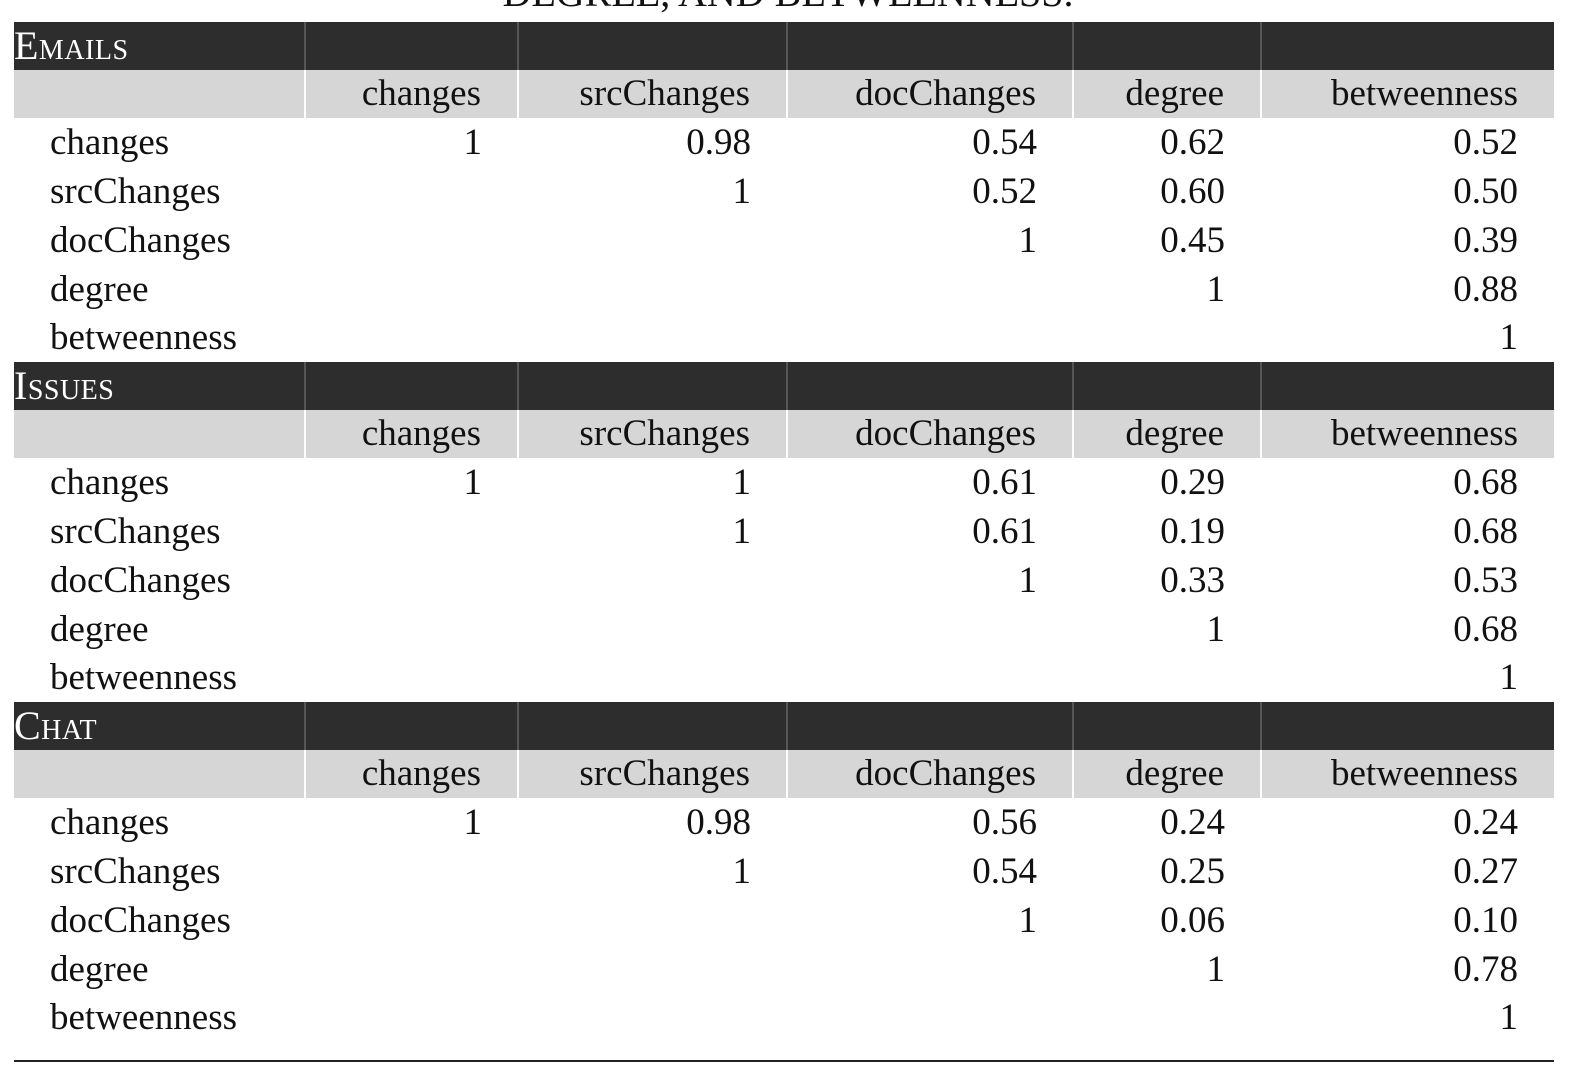 The height and width of the screenshot is (1090, 1576). I want to click on table-row: docChanges 1 0.33 0.53, so click(784, 580).